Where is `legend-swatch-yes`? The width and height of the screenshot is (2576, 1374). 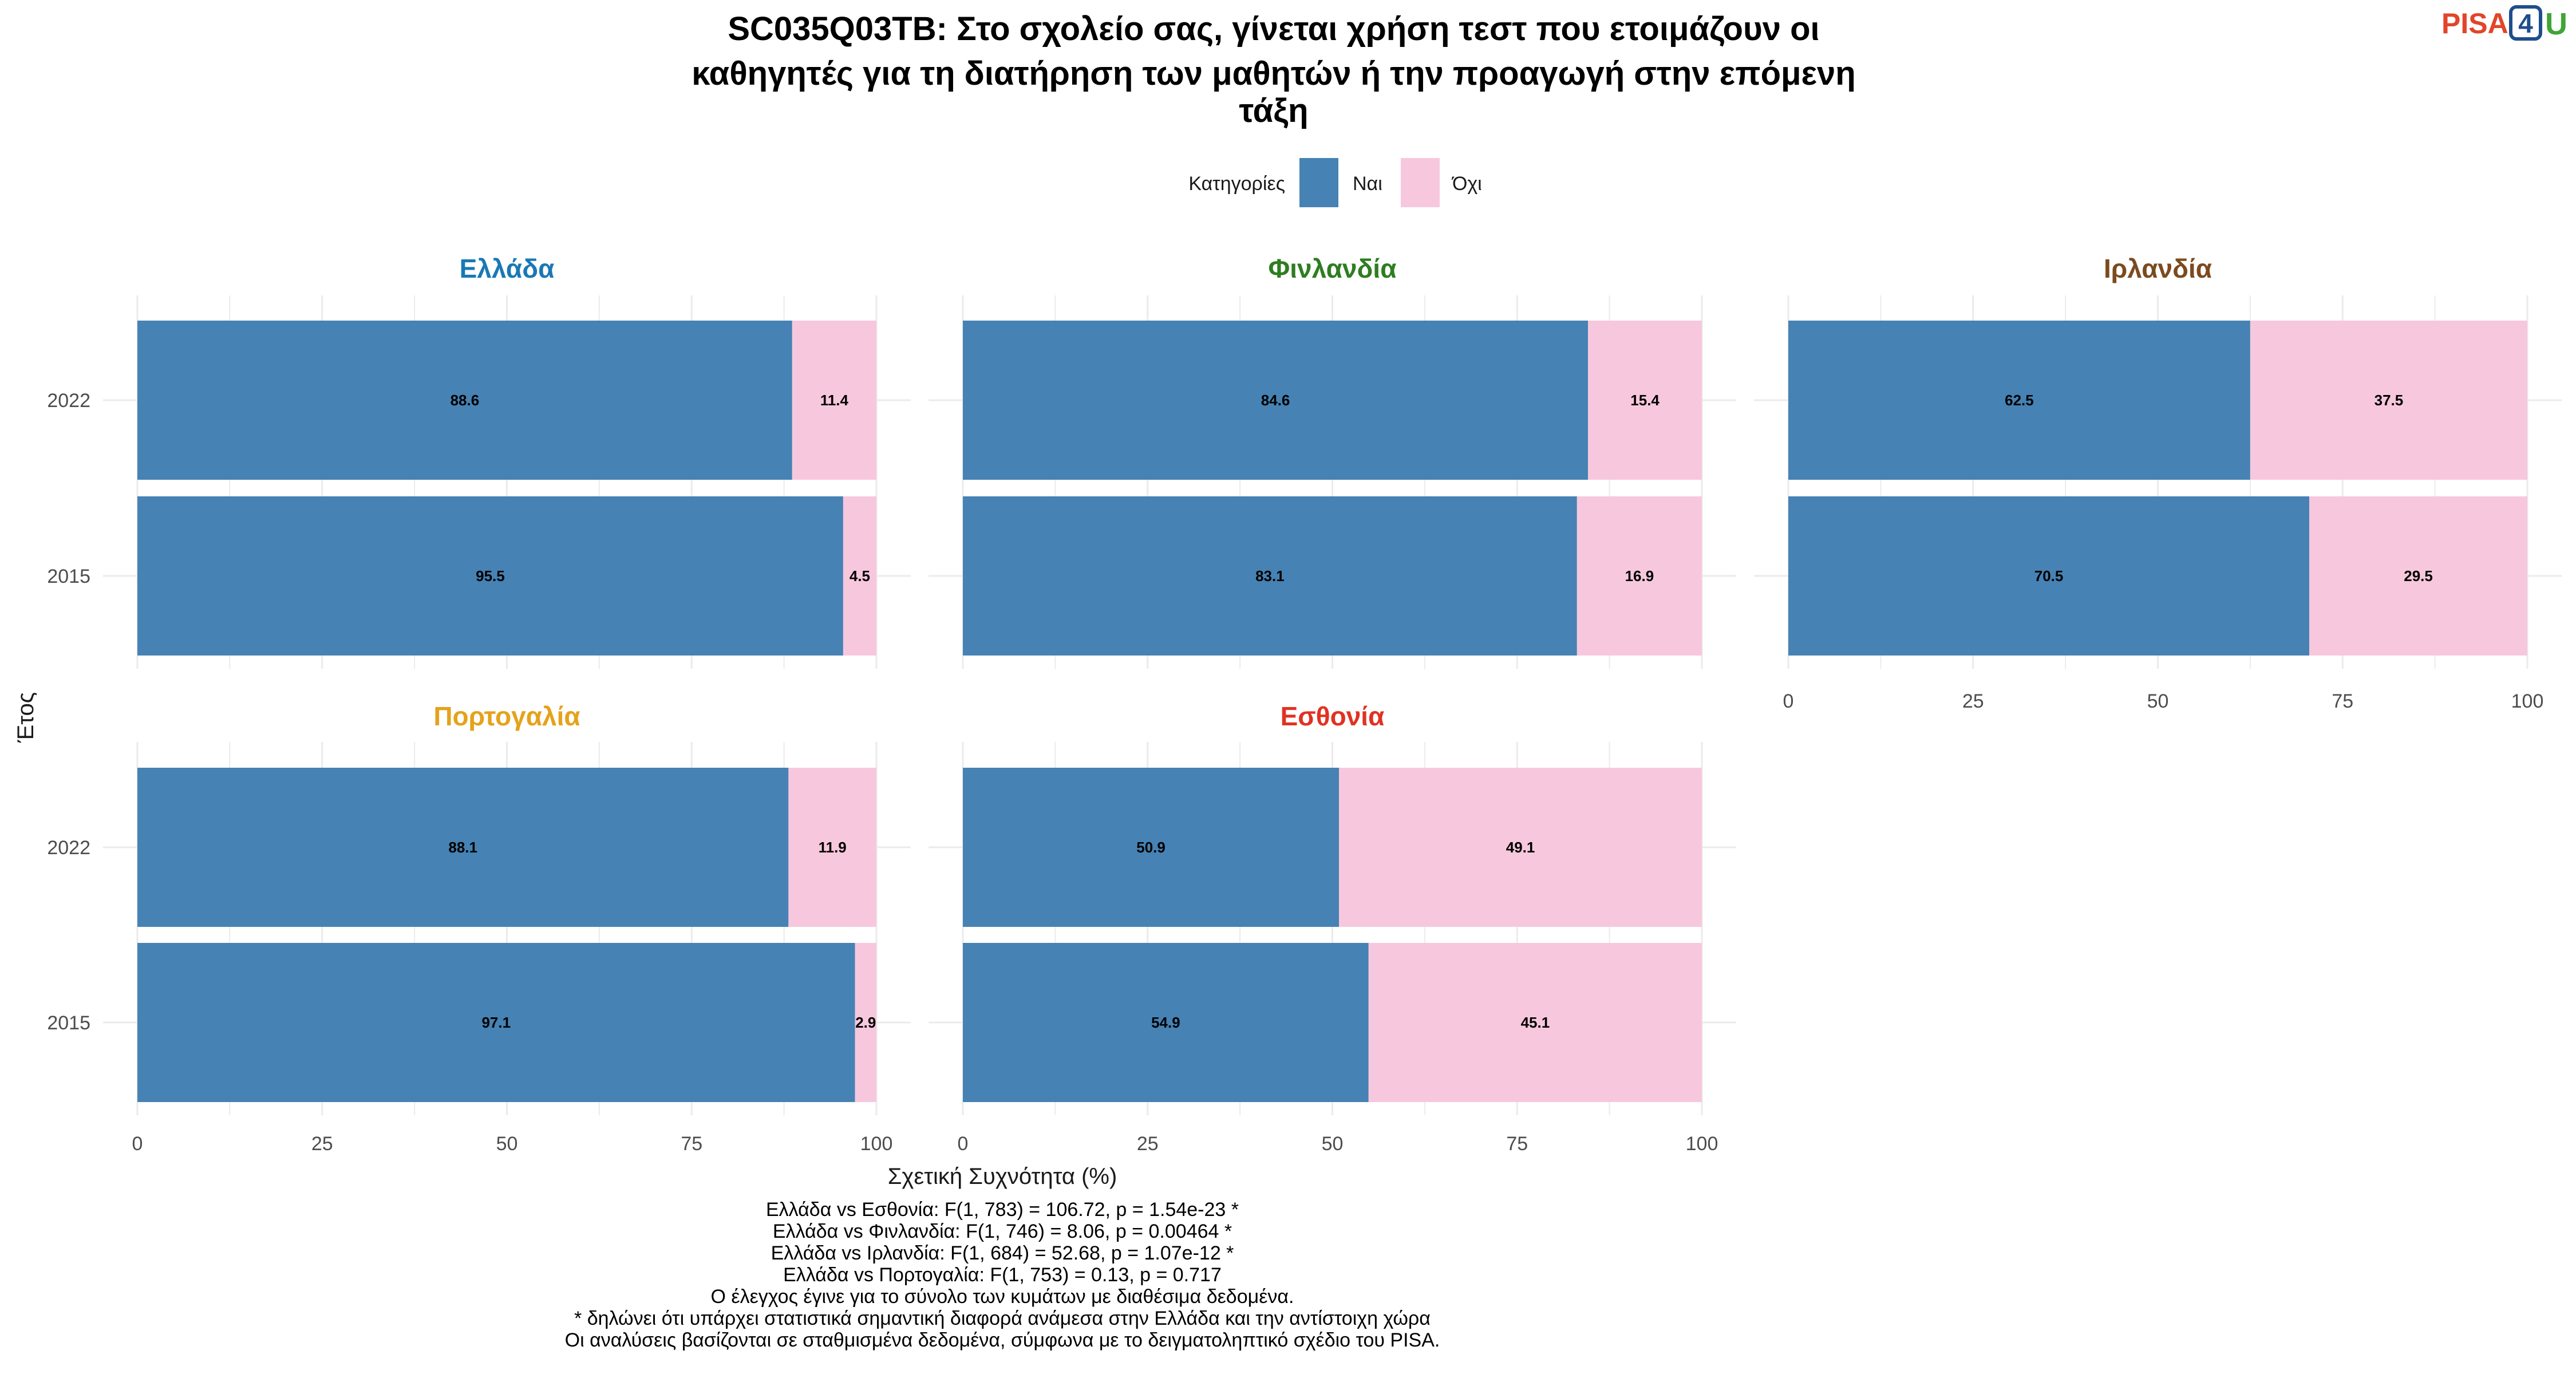
legend-swatch-yes is located at coordinates (1318, 182).